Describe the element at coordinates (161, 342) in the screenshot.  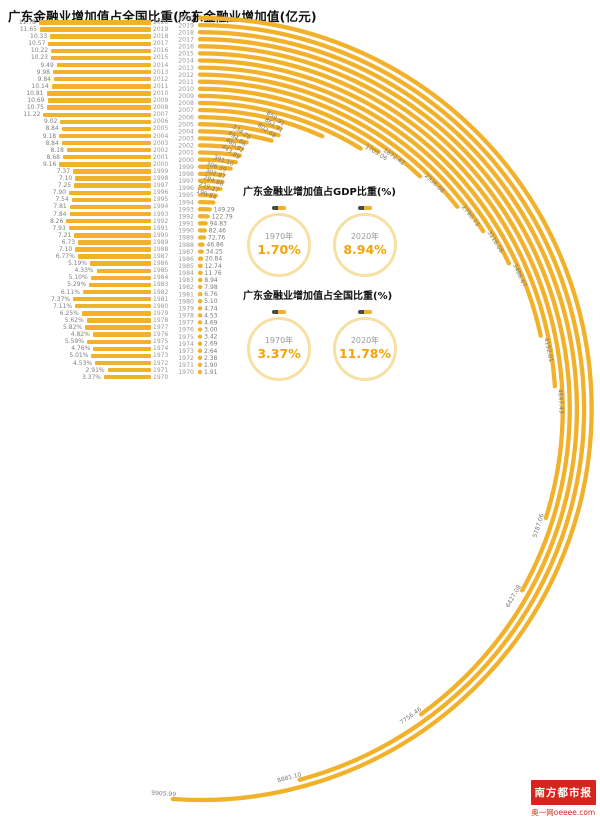
I see `bar-year-label: 1975` at that location.